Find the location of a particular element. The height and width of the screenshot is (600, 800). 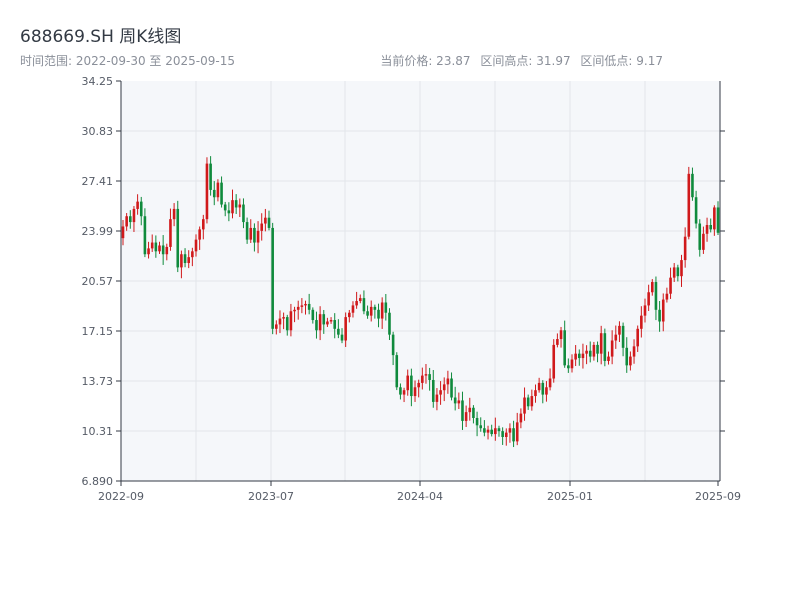

current-price: 当前价格: 23.87 is located at coordinates (425, 61).